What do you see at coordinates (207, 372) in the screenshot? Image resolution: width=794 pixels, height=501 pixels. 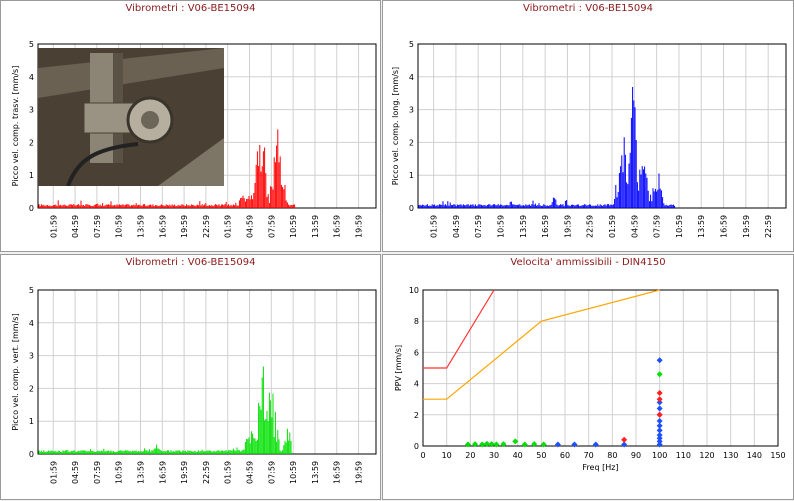 I see `plot-frame` at bounding box center [207, 372].